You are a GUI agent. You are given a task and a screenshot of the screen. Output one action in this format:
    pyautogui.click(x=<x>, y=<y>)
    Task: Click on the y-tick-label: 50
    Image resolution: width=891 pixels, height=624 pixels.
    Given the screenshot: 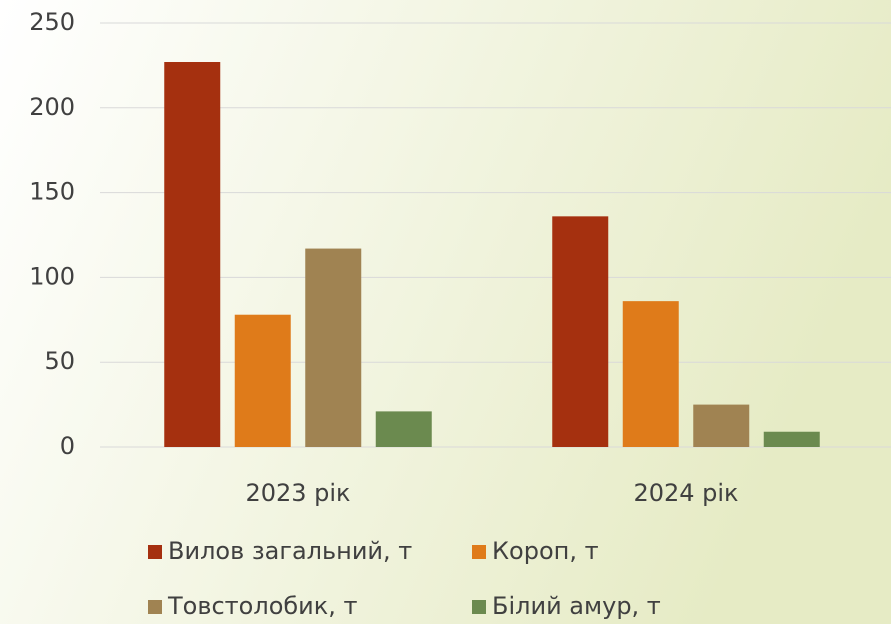 What is the action you would take?
    pyautogui.click(x=59, y=361)
    